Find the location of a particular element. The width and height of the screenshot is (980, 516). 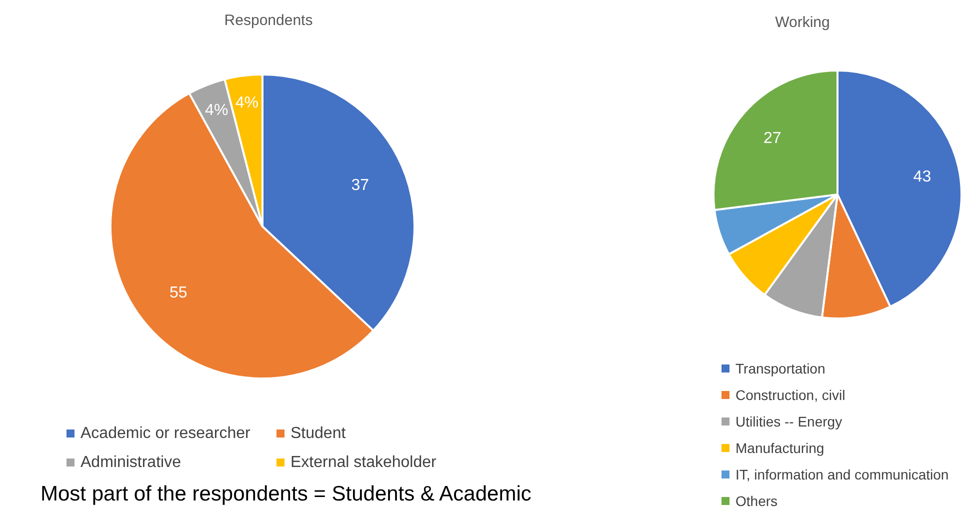

data-label: 37 is located at coordinates (360, 185).